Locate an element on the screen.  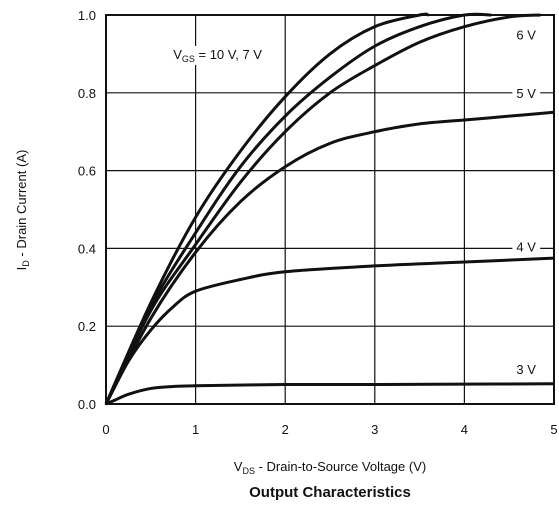
chart-title: Output Characteristics is located at coordinates (330, 492).